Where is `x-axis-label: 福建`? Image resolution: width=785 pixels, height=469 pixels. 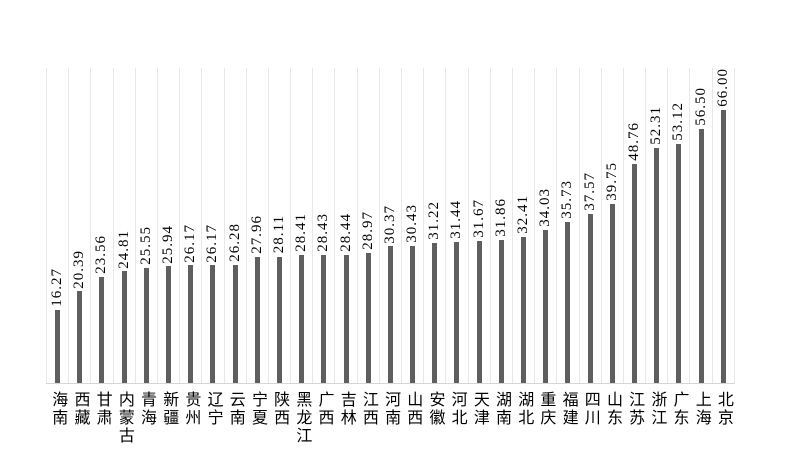 x-axis-label: 福建 is located at coordinates (568, 409).